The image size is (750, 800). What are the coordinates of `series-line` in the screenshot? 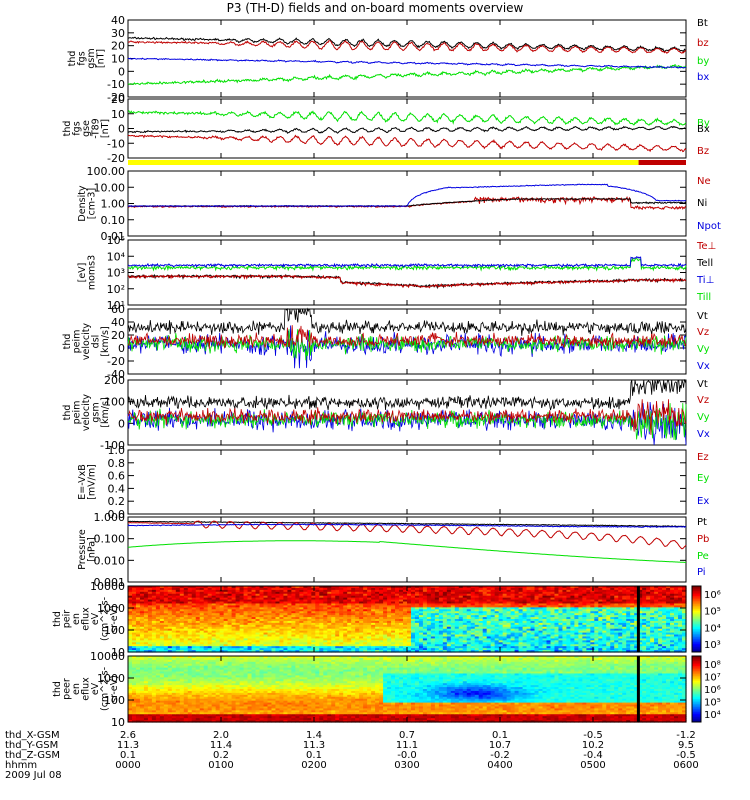 It's located at (407, 535).